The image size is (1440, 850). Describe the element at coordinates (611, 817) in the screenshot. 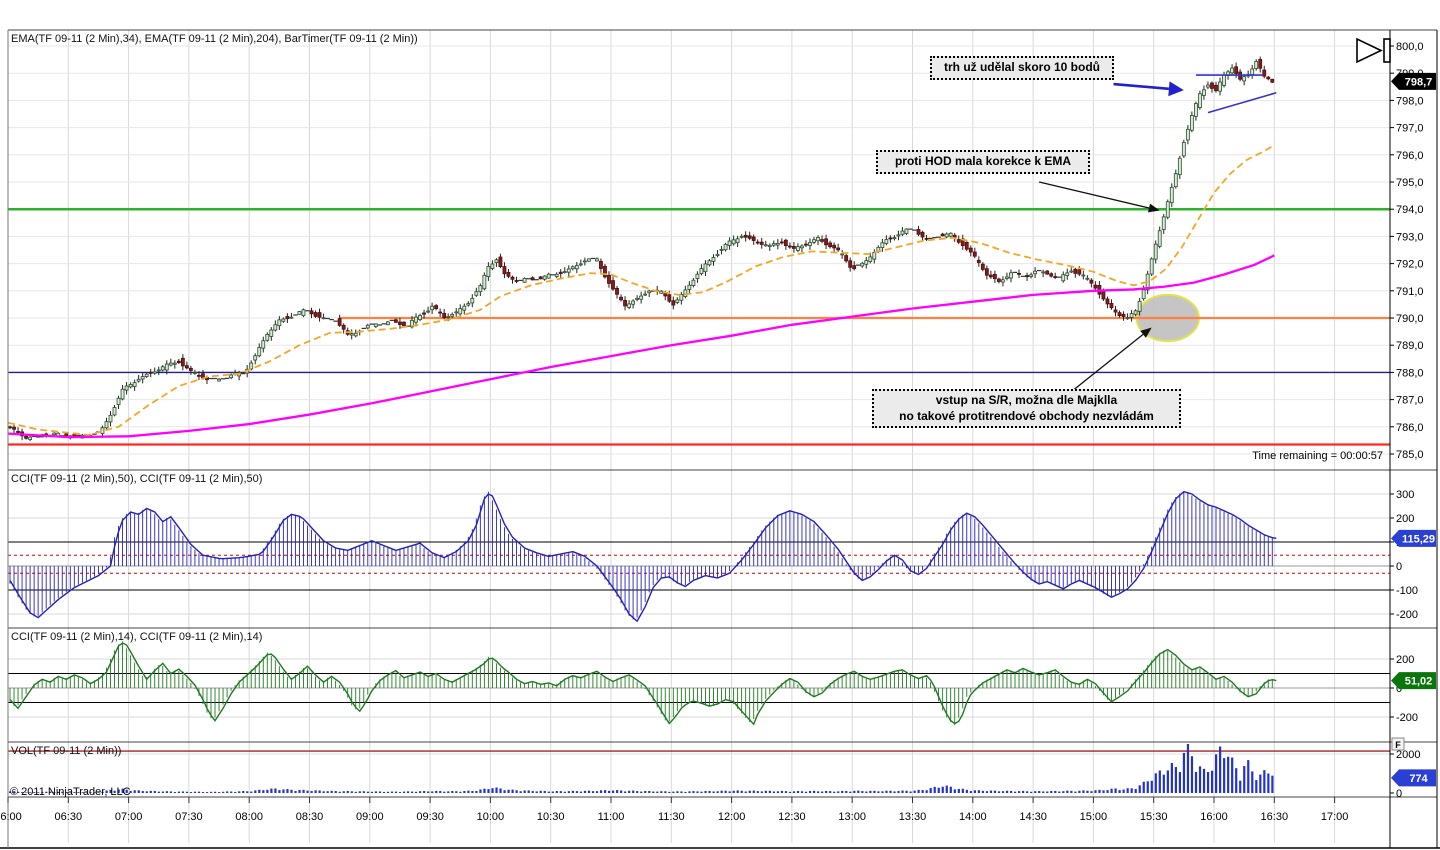

I see `axis-label: 11:00` at that location.